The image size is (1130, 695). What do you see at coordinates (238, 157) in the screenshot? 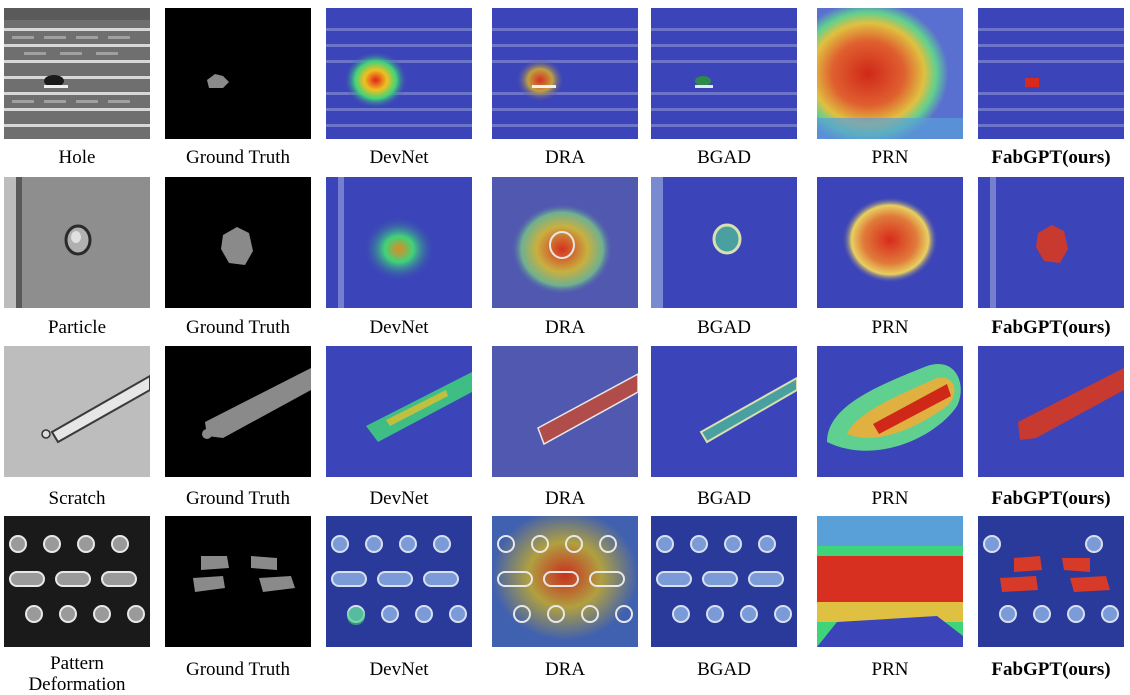
I see `row1-ground-truth-label: Ground Truth` at bounding box center [238, 157].